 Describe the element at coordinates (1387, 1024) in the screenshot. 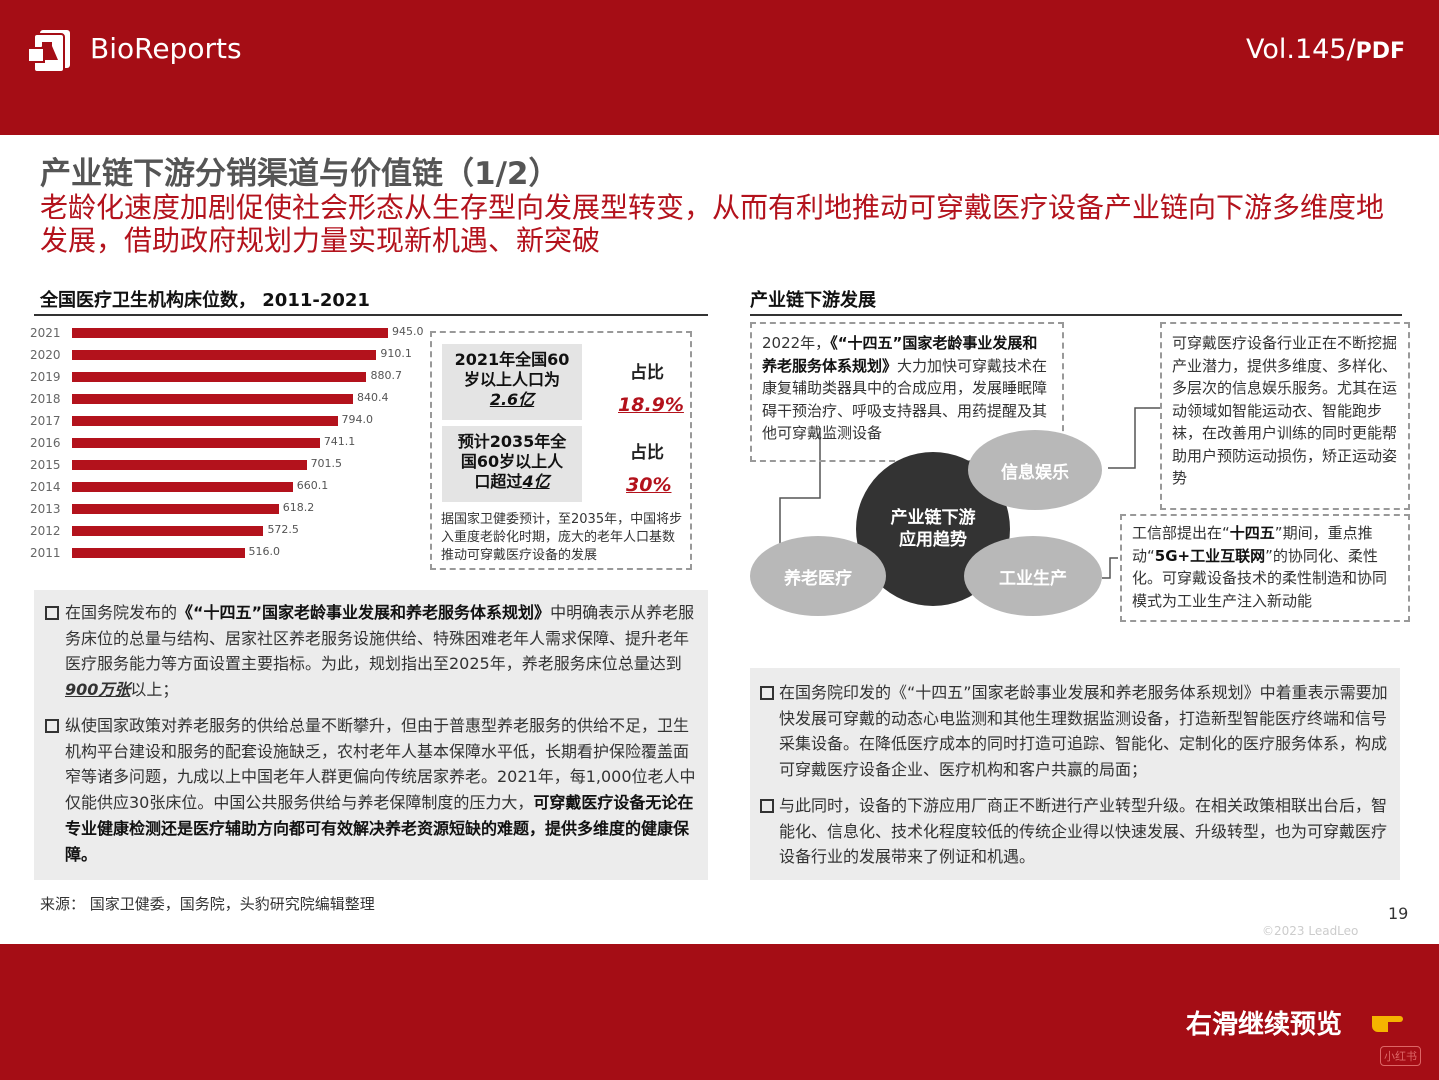

I see `pointing-hand-icon` at that location.